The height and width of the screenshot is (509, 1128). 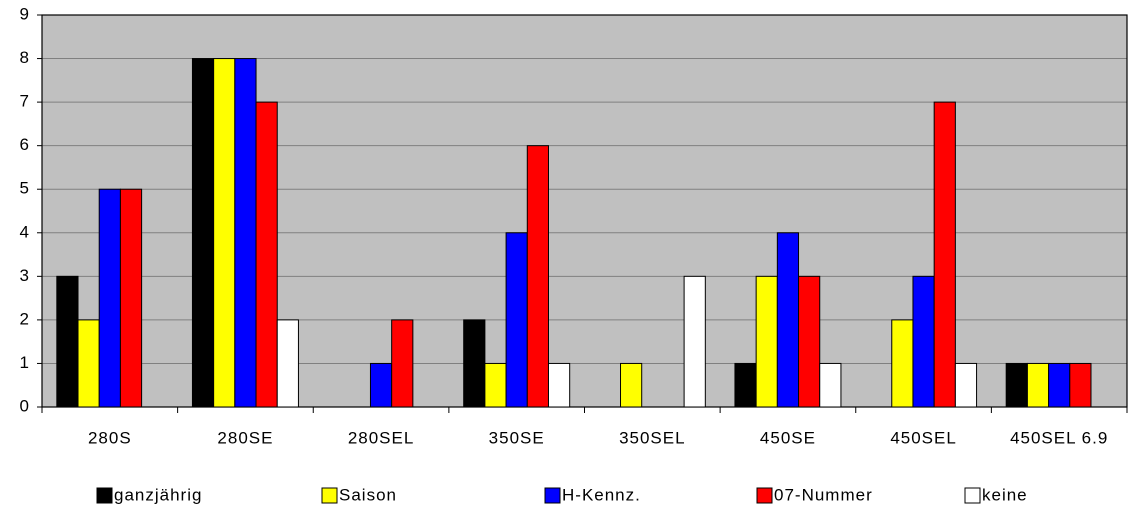 I want to click on legend-label: ganzjährig, so click(x=158, y=494).